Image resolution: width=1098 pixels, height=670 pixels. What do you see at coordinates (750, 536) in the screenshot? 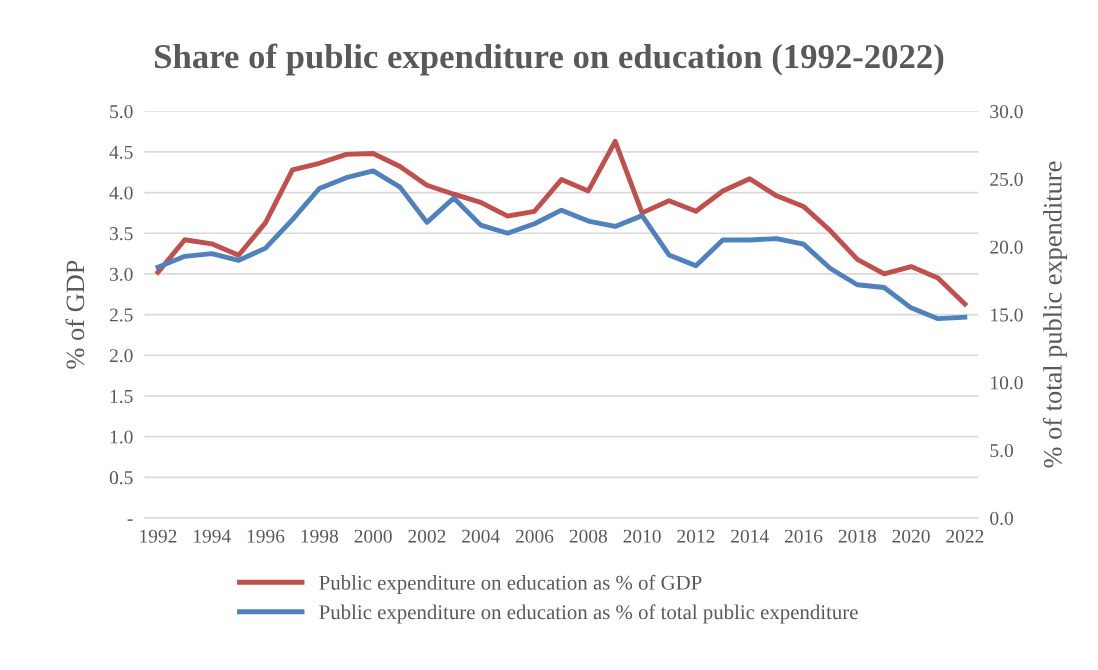
I see `x-tick-label: 2014` at bounding box center [750, 536].